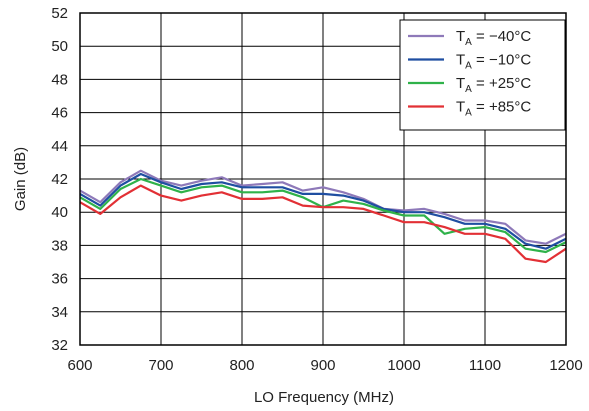 This screenshot has height=411, width=589. What do you see at coordinates (59, 245) in the screenshot?
I see `y-tick-label: 38` at bounding box center [59, 245].